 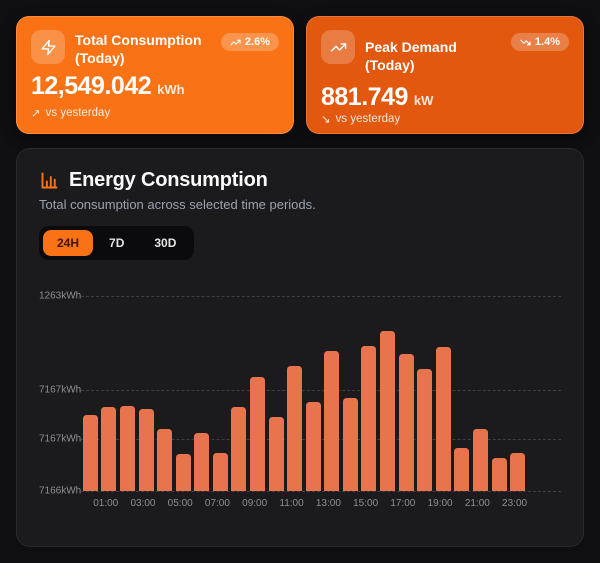 What do you see at coordinates (239, 449) in the screenshot?
I see `bar-08:00` at bounding box center [239, 449].